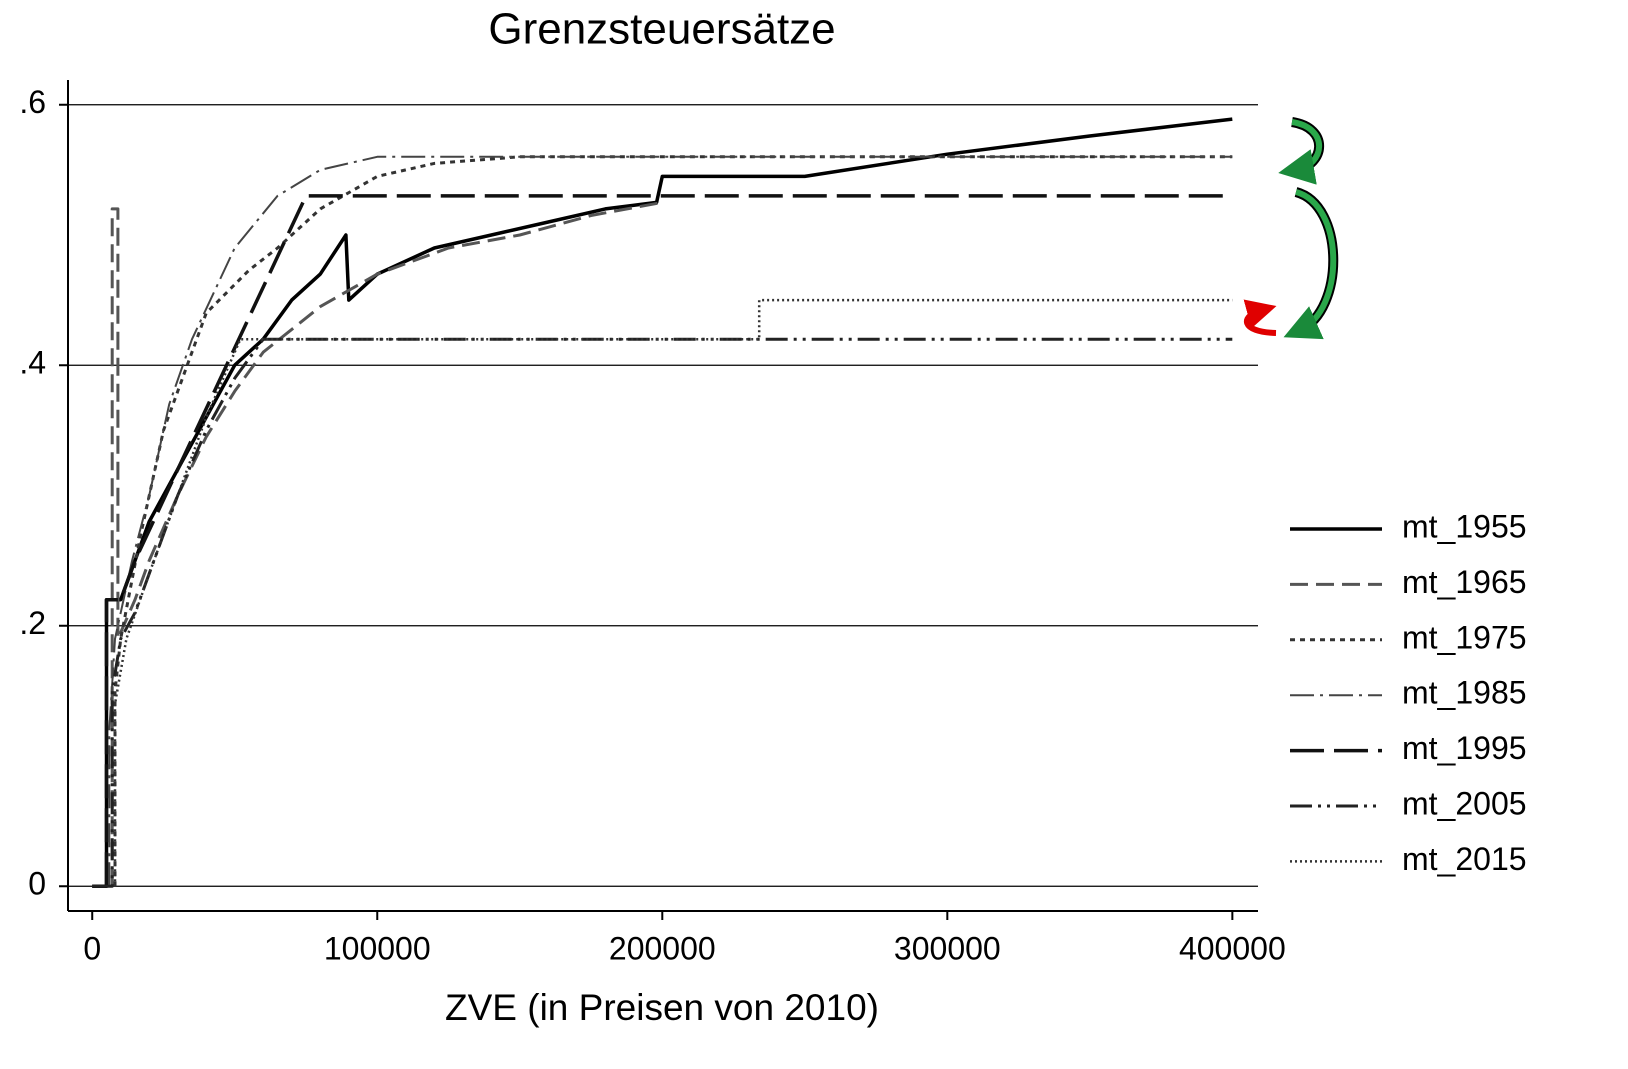 This screenshot has width=1628, height=1069. Describe the element at coordinates (32, 623) in the screenshot. I see `y-tick-label: .2` at that location.